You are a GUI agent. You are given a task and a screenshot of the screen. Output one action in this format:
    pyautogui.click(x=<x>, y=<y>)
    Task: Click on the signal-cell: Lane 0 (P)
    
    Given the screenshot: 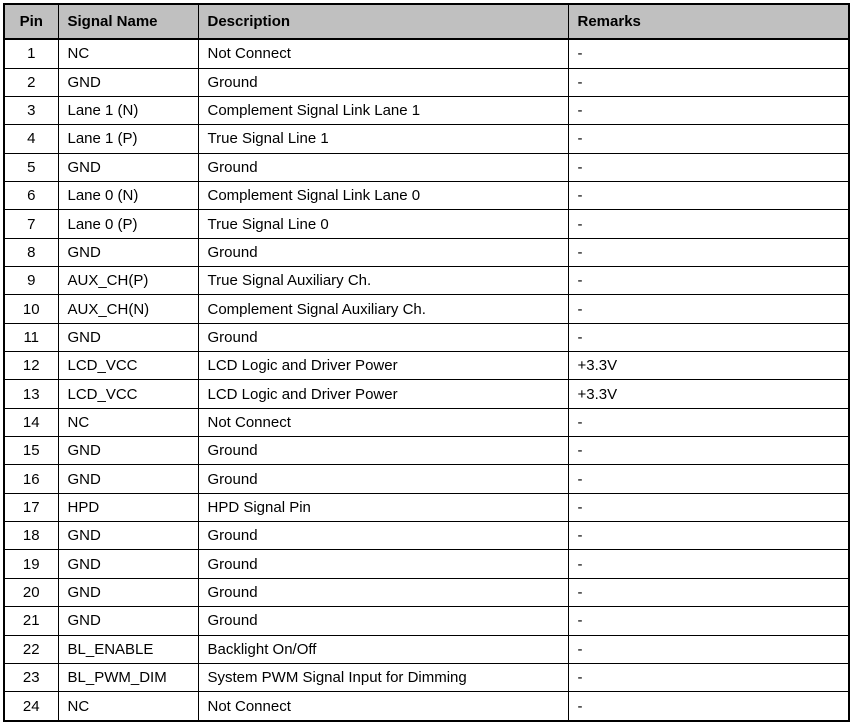 What is the action you would take?
    pyautogui.click(x=128, y=224)
    